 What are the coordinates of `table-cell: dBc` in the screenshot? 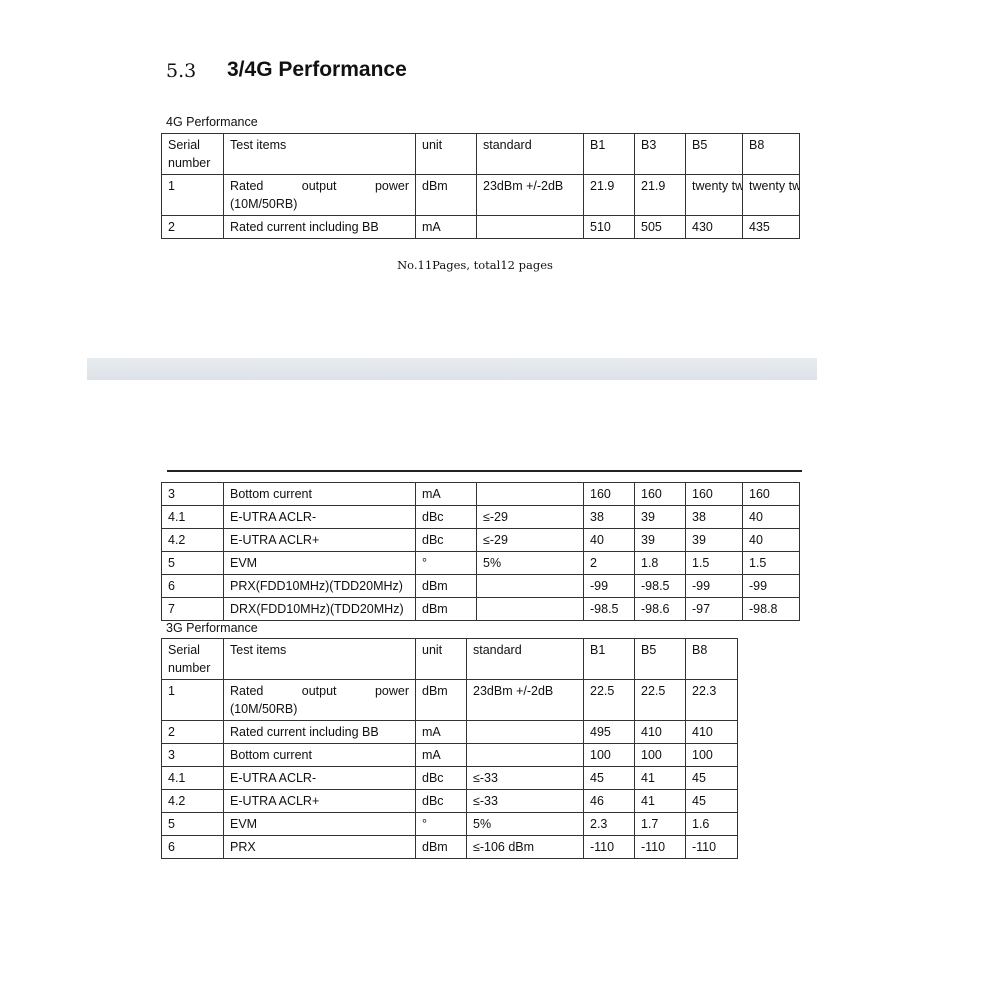 It's located at (441, 801).